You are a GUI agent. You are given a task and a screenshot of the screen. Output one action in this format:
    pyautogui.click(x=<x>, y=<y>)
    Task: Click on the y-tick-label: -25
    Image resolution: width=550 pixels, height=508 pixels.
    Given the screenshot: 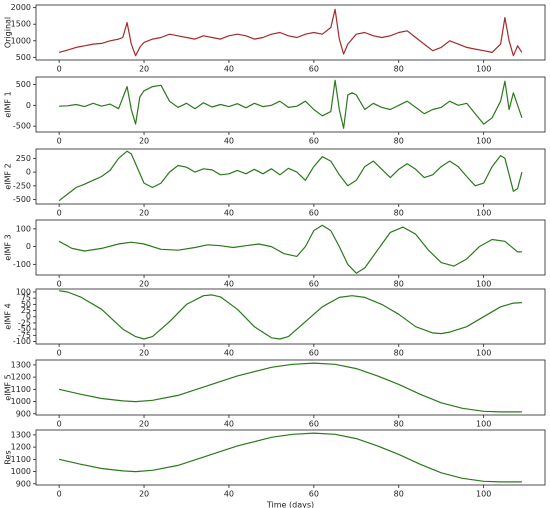 What is the action you would take?
    pyautogui.click(x=24, y=322)
    